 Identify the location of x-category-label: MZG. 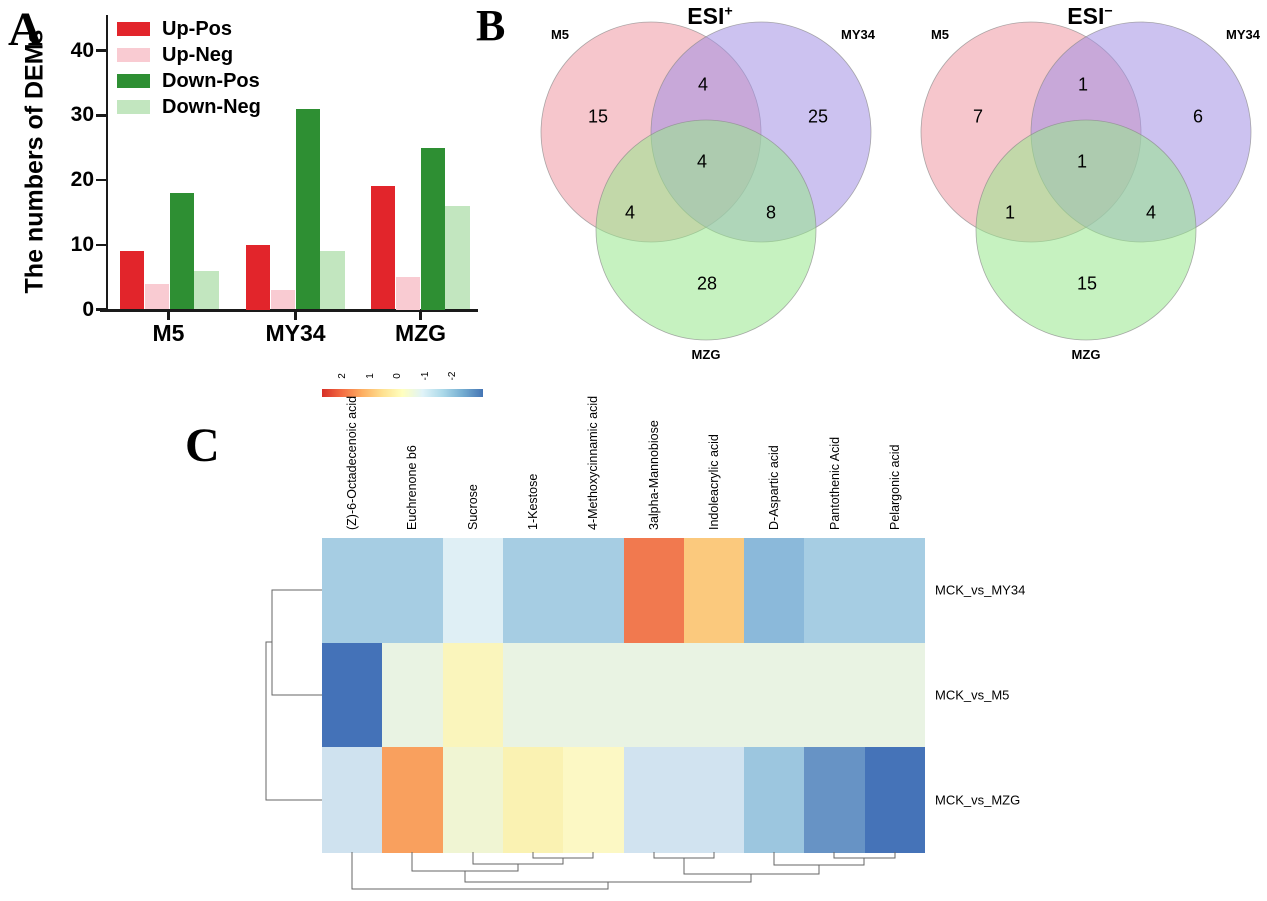
(420, 333).